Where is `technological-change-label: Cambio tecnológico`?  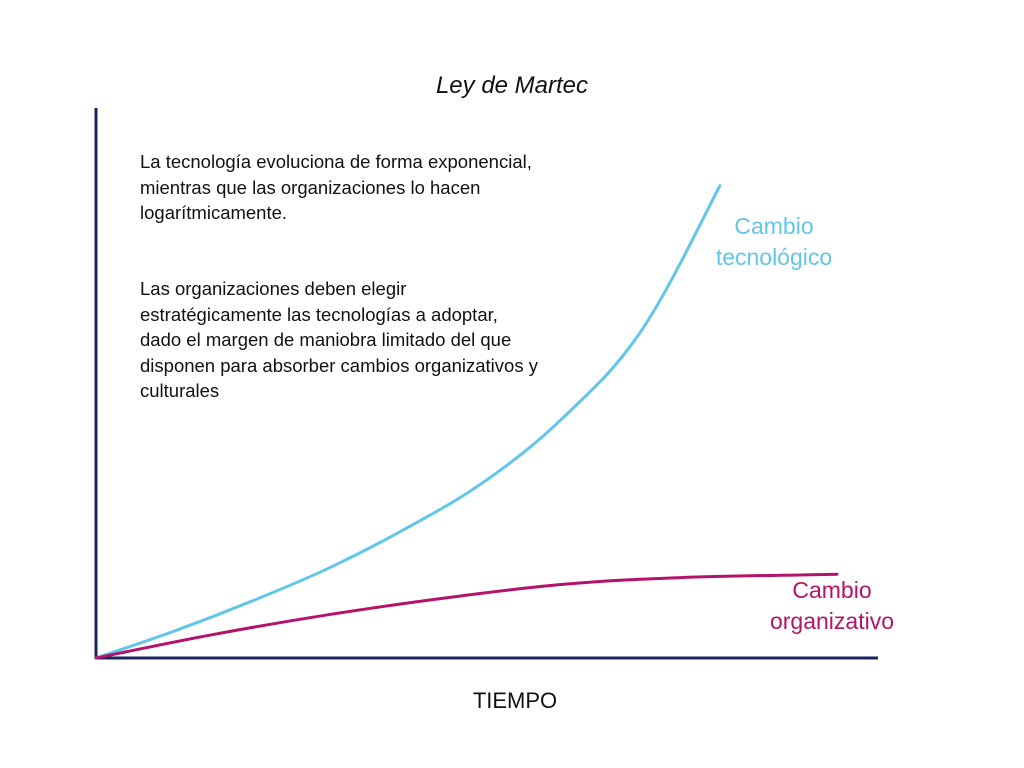 technological-change-label: Cambio tecnológico is located at coordinates (774, 241).